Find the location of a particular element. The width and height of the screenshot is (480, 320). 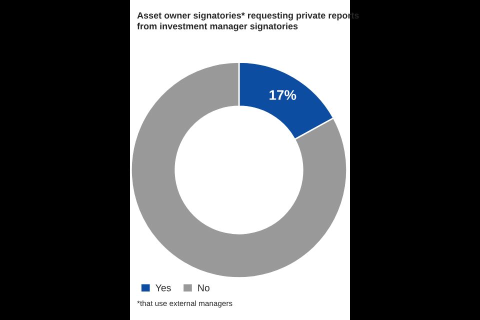

legend-label: Yes is located at coordinates (163, 288).